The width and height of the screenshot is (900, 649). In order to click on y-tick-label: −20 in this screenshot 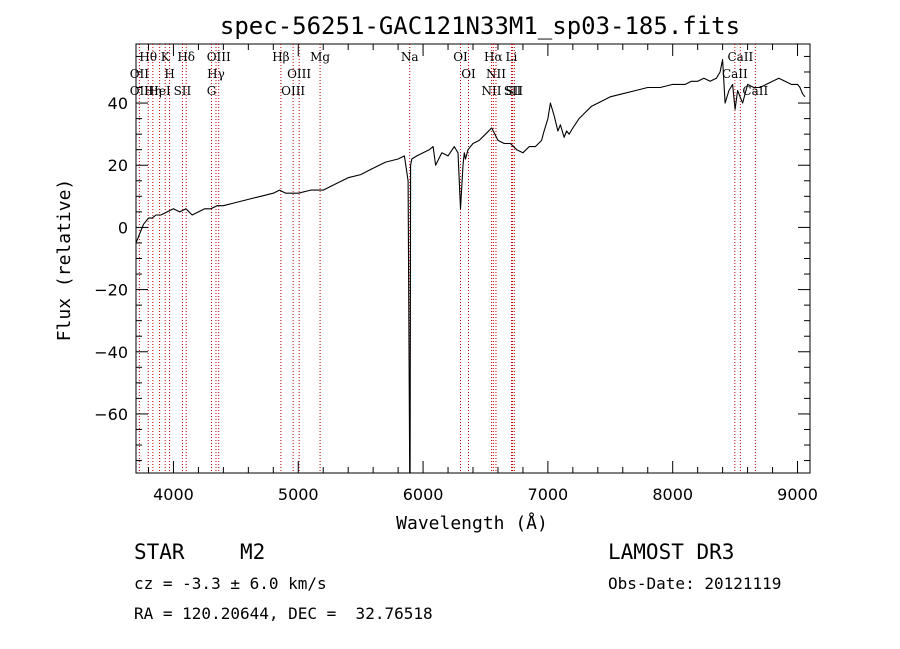, I will do `click(111, 290)`.